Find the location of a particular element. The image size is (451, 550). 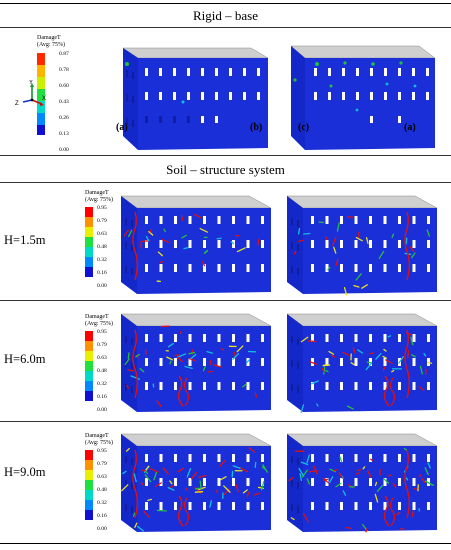

legend-tick: 0.87 is located at coordinates (64, 54).